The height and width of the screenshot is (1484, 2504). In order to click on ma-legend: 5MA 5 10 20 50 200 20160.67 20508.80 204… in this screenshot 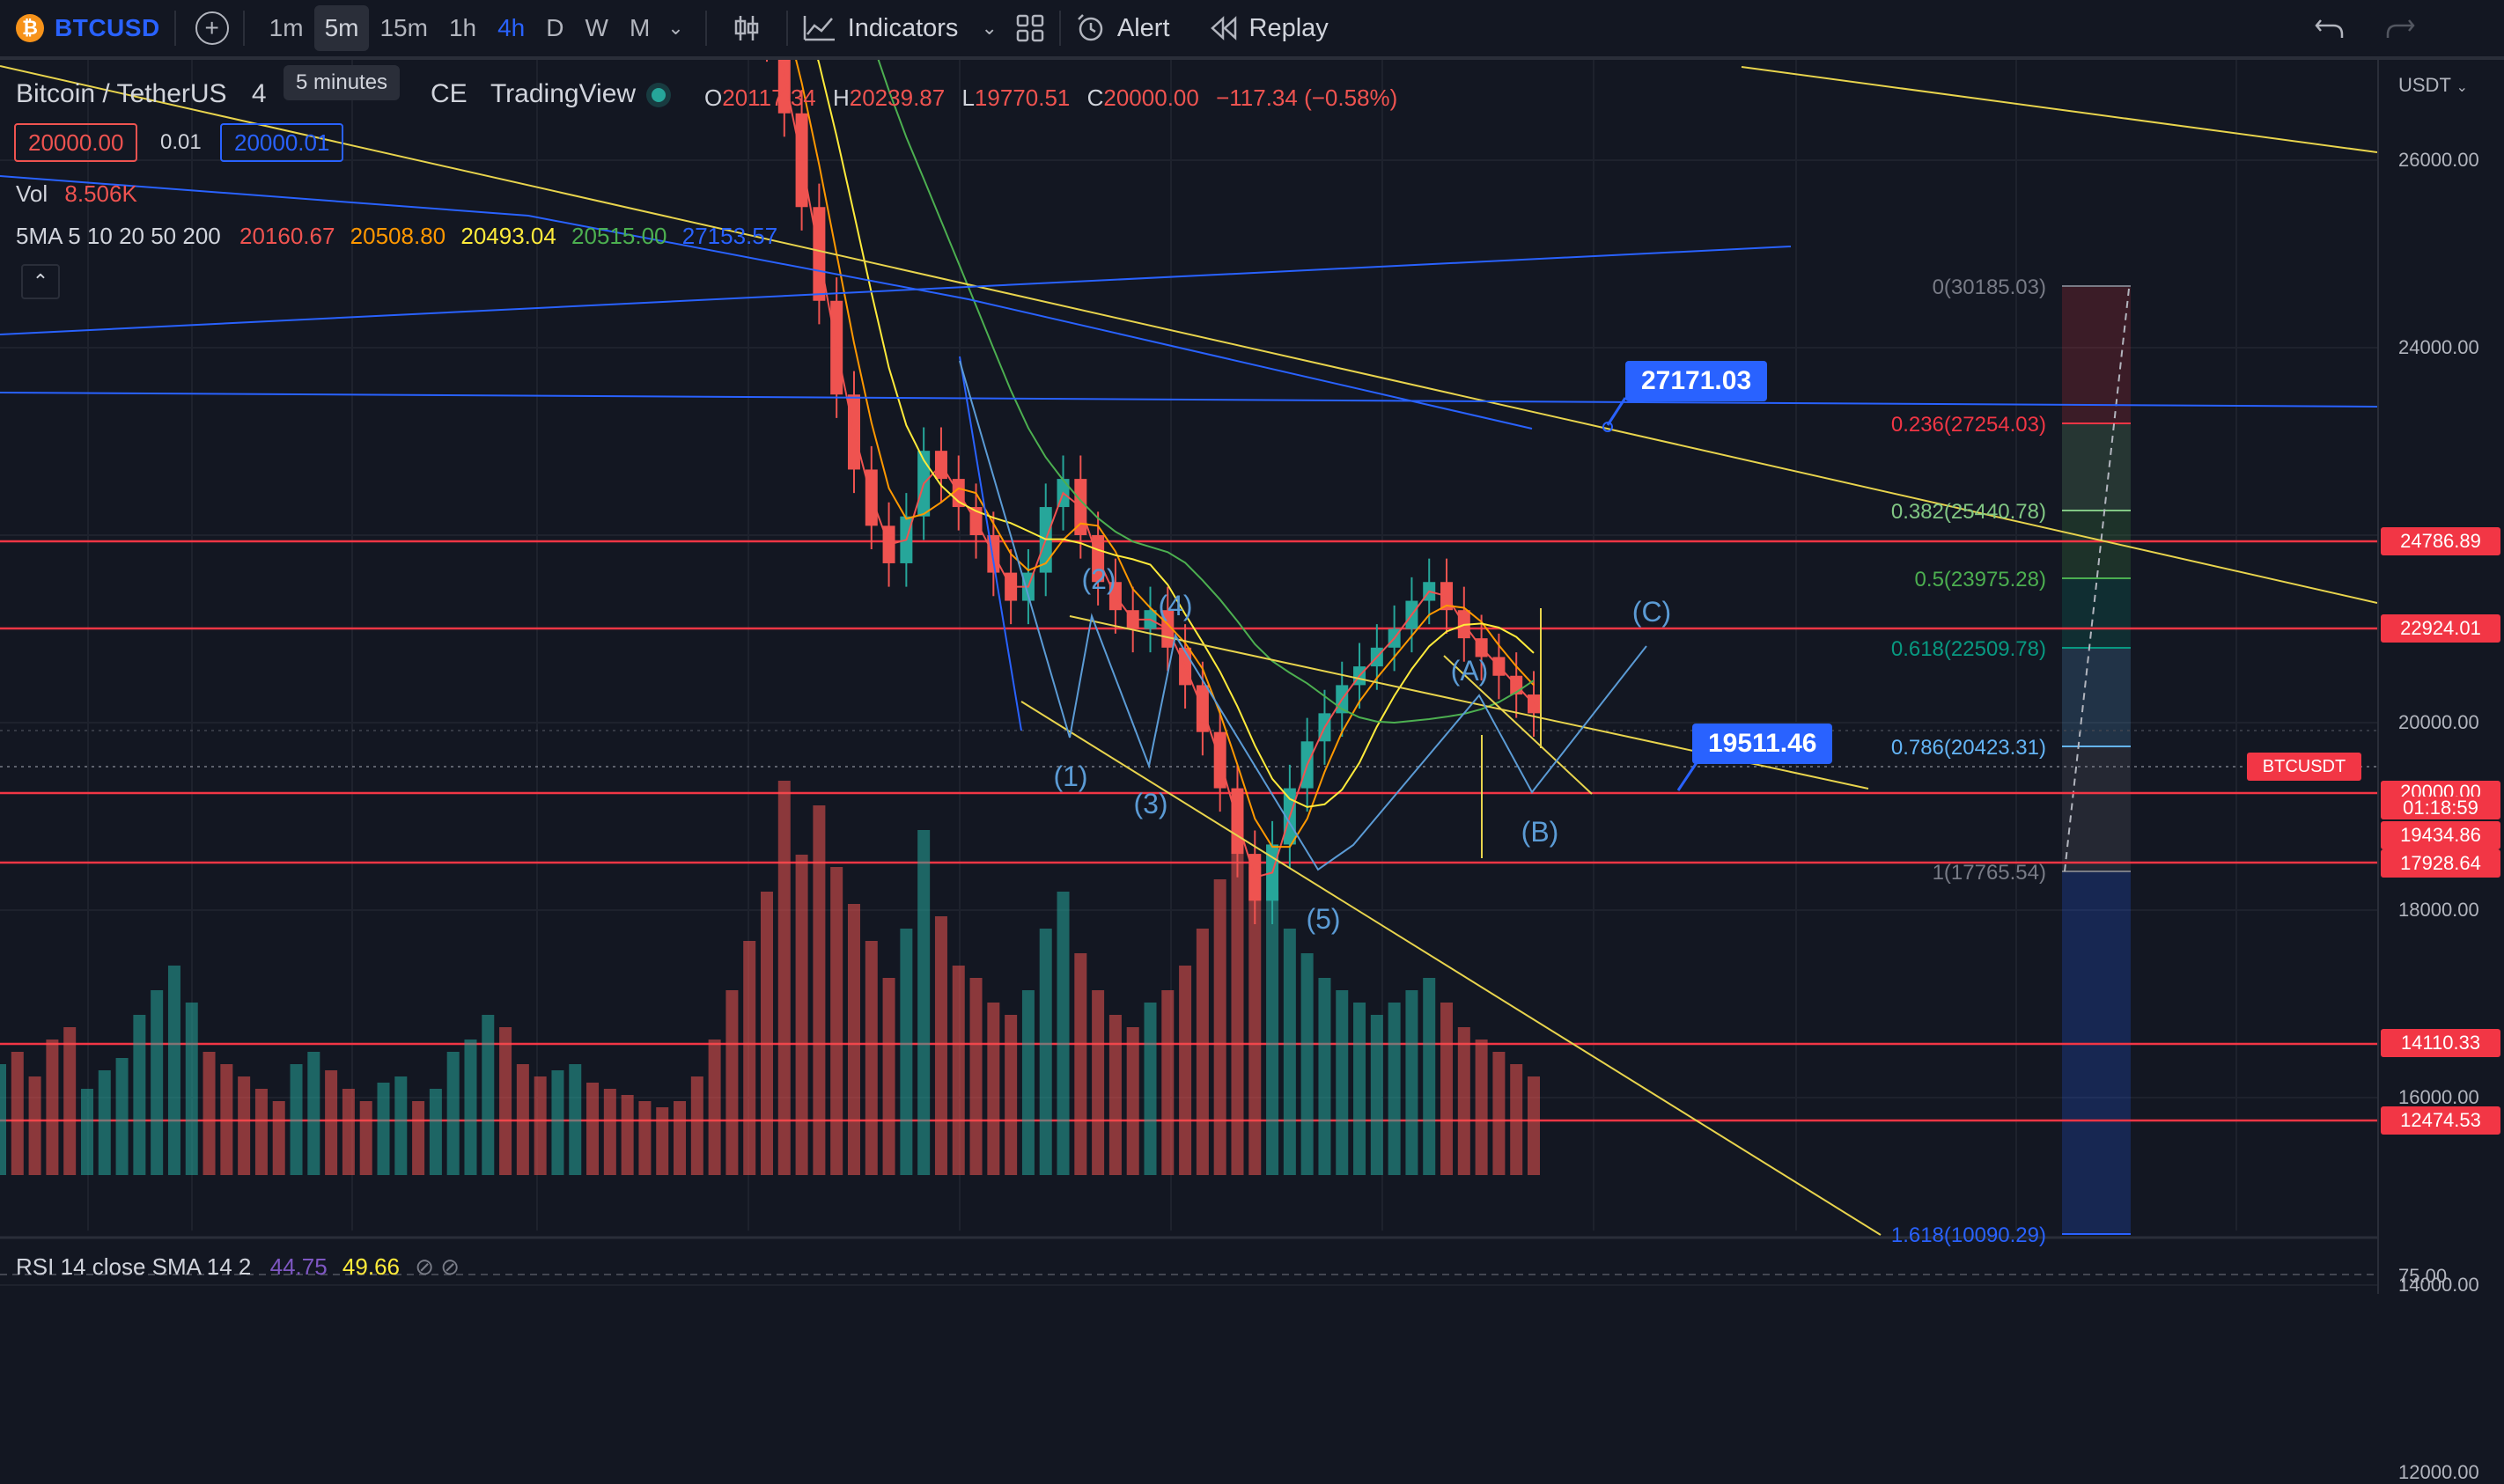, I will do `click(396, 237)`.